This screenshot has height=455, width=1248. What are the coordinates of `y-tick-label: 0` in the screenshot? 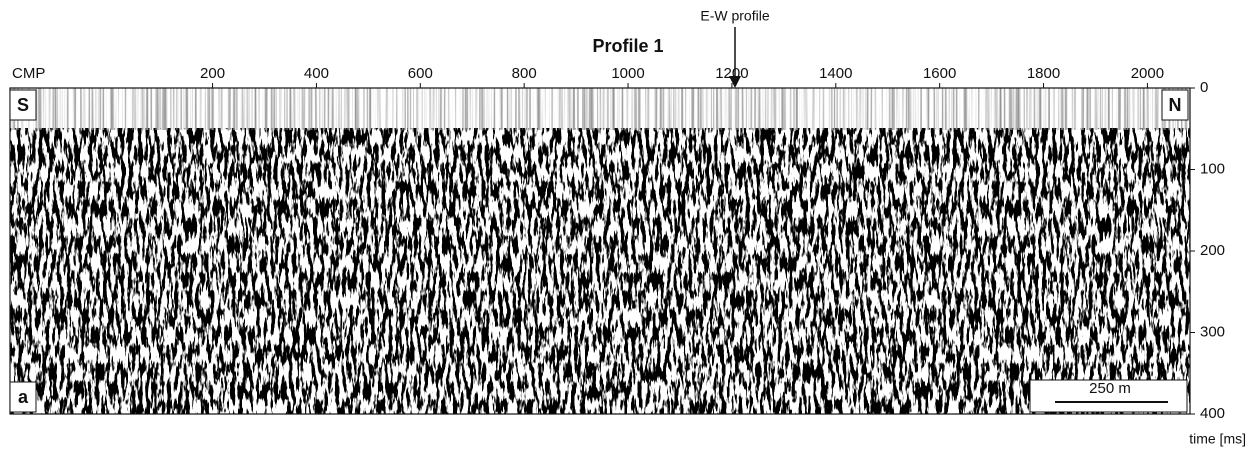 It's located at (1204, 87).